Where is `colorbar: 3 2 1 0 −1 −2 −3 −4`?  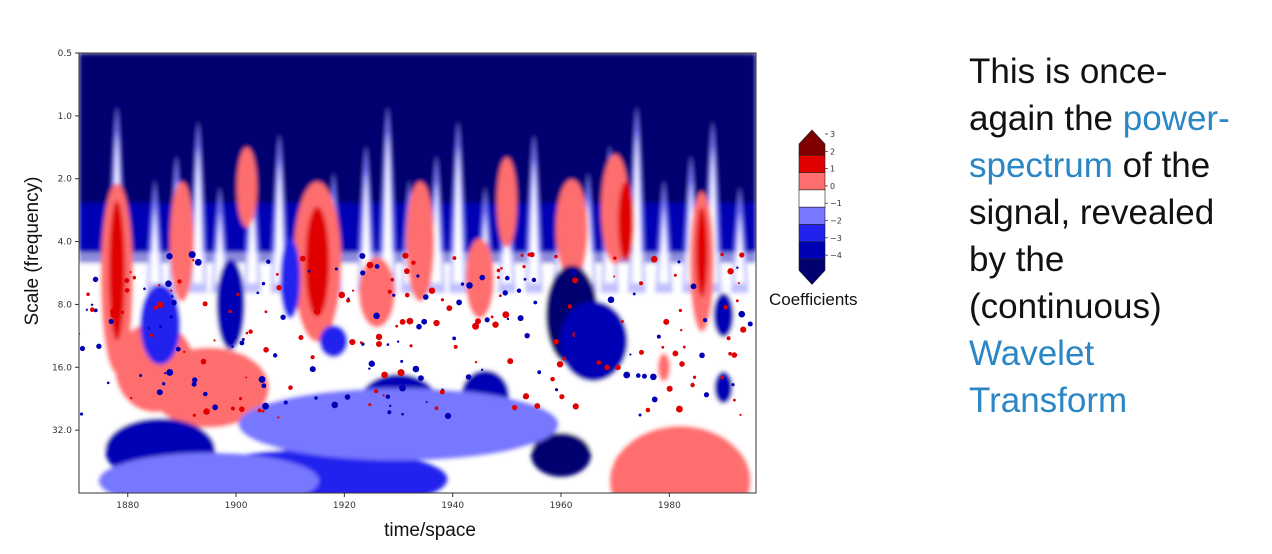
colorbar: 3 2 1 0 −1 −2 −3 −4 is located at coordinates (820, 207).